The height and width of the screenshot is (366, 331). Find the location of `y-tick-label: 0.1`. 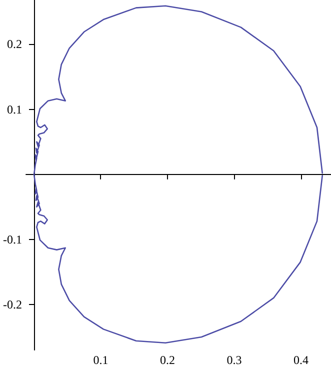

y-tick-label: 0.1 is located at coordinates (14, 109).